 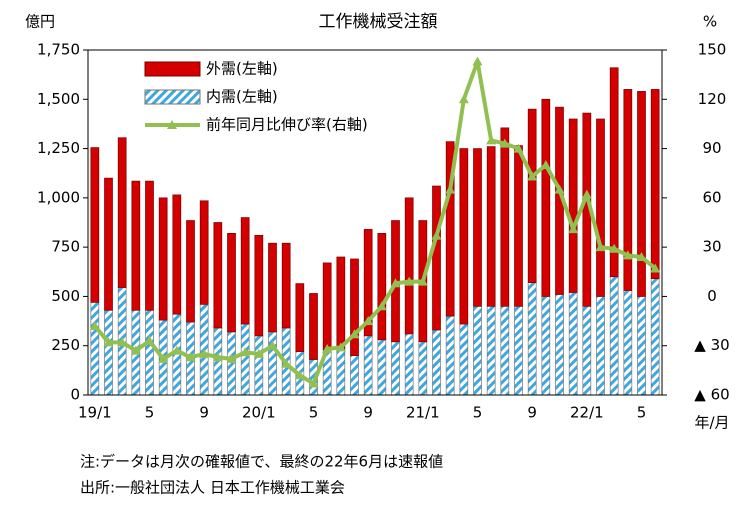 I want to click on y2-tick-label: 30, so click(x=711, y=247).